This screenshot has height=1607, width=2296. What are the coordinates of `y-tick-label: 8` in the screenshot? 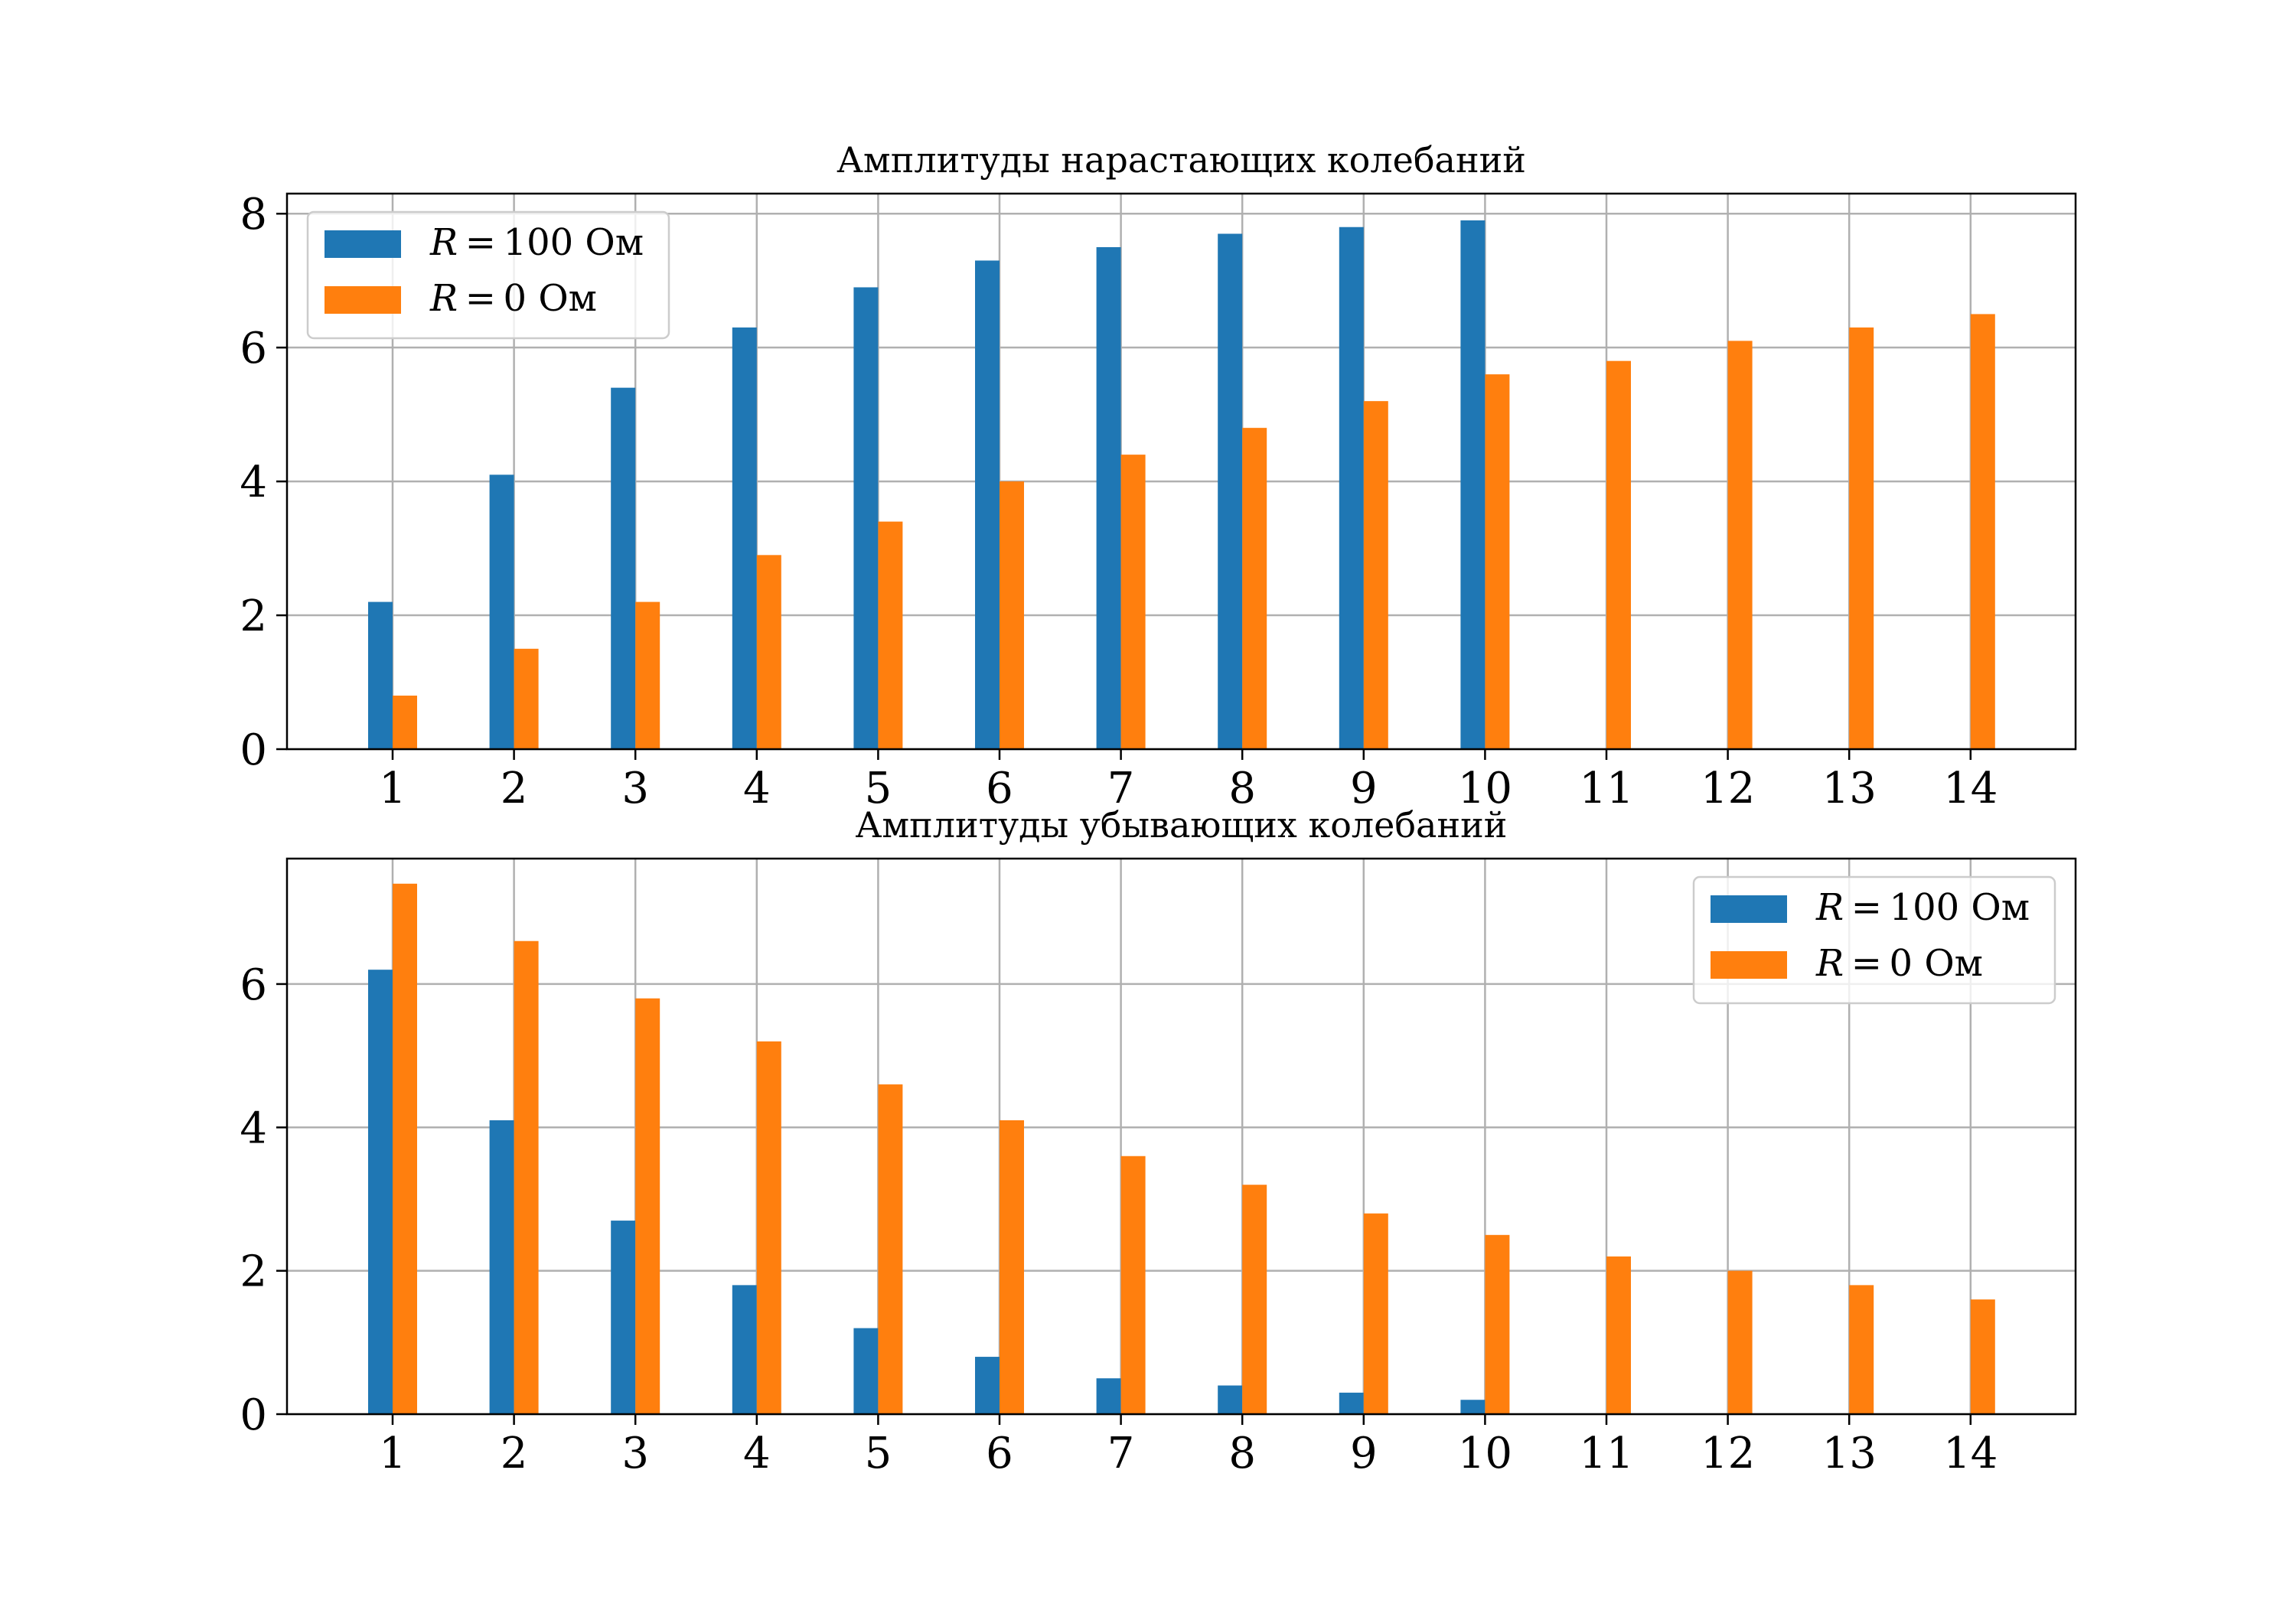 It's located at (253, 215).